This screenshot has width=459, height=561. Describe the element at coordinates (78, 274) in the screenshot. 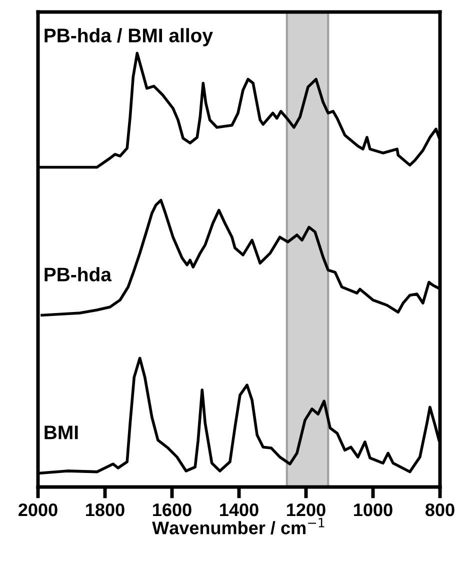

I see `series-label: PB-hda` at that location.